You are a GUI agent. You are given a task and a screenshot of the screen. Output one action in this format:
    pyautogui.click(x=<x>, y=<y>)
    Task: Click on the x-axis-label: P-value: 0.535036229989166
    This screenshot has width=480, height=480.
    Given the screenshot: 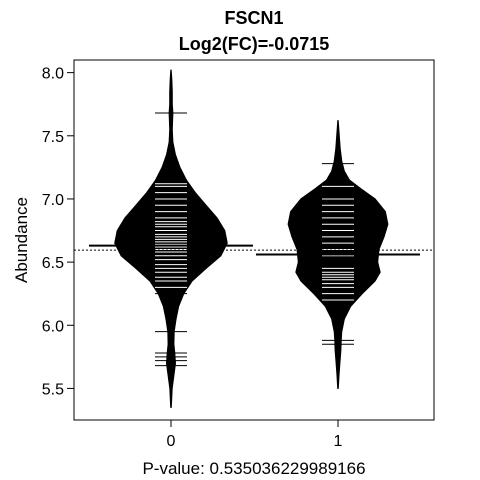 What is the action you would take?
    pyautogui.click(x=253, y=468)
    